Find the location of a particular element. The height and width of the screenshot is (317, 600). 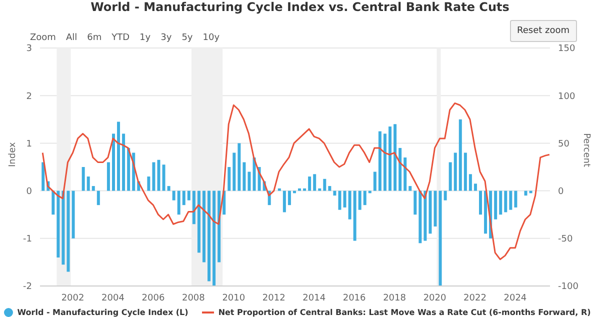

y2-tick-label: 150 is located at coordinates (567, 49).